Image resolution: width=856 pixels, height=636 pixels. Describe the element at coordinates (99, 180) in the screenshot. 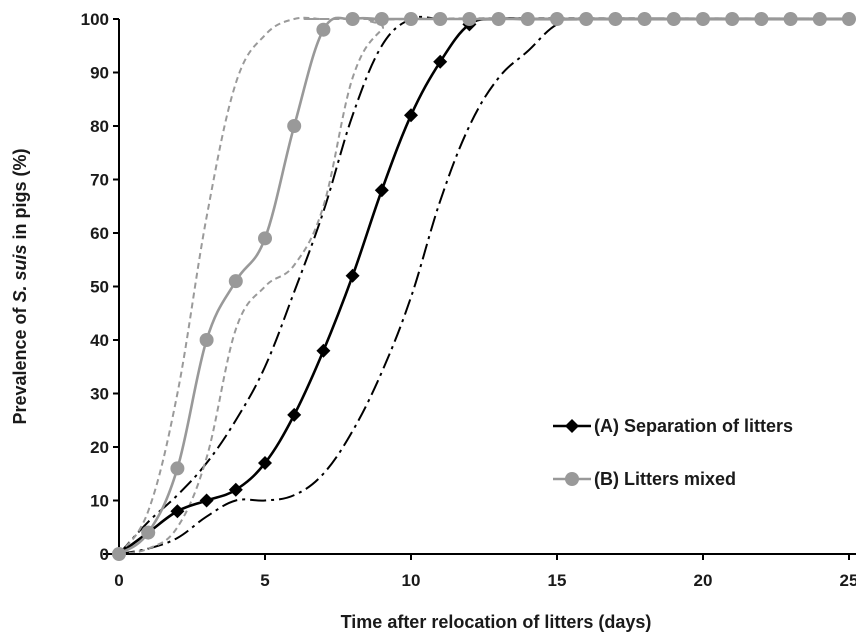

I see `y-tick-label: 70` at that location.